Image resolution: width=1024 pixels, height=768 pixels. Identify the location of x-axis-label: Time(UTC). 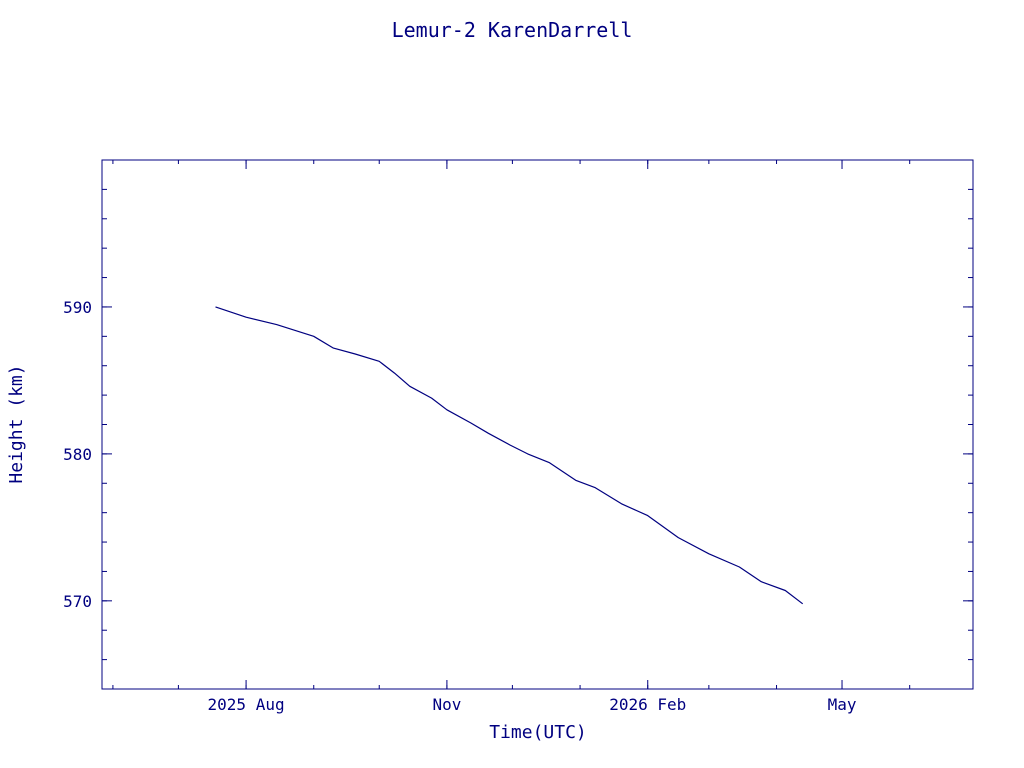
(538, 732).